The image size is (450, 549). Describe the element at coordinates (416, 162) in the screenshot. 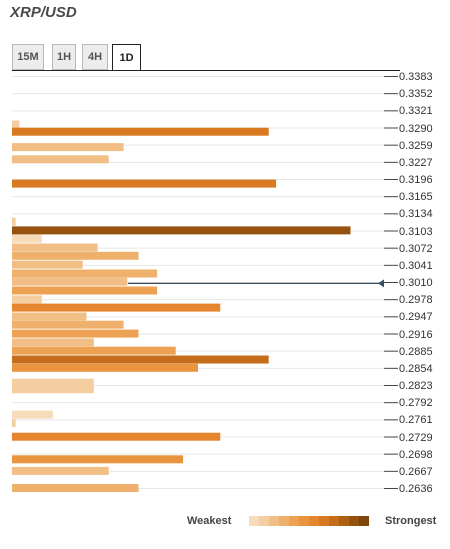

I see `price-tick-label: 0.3227` at that location.